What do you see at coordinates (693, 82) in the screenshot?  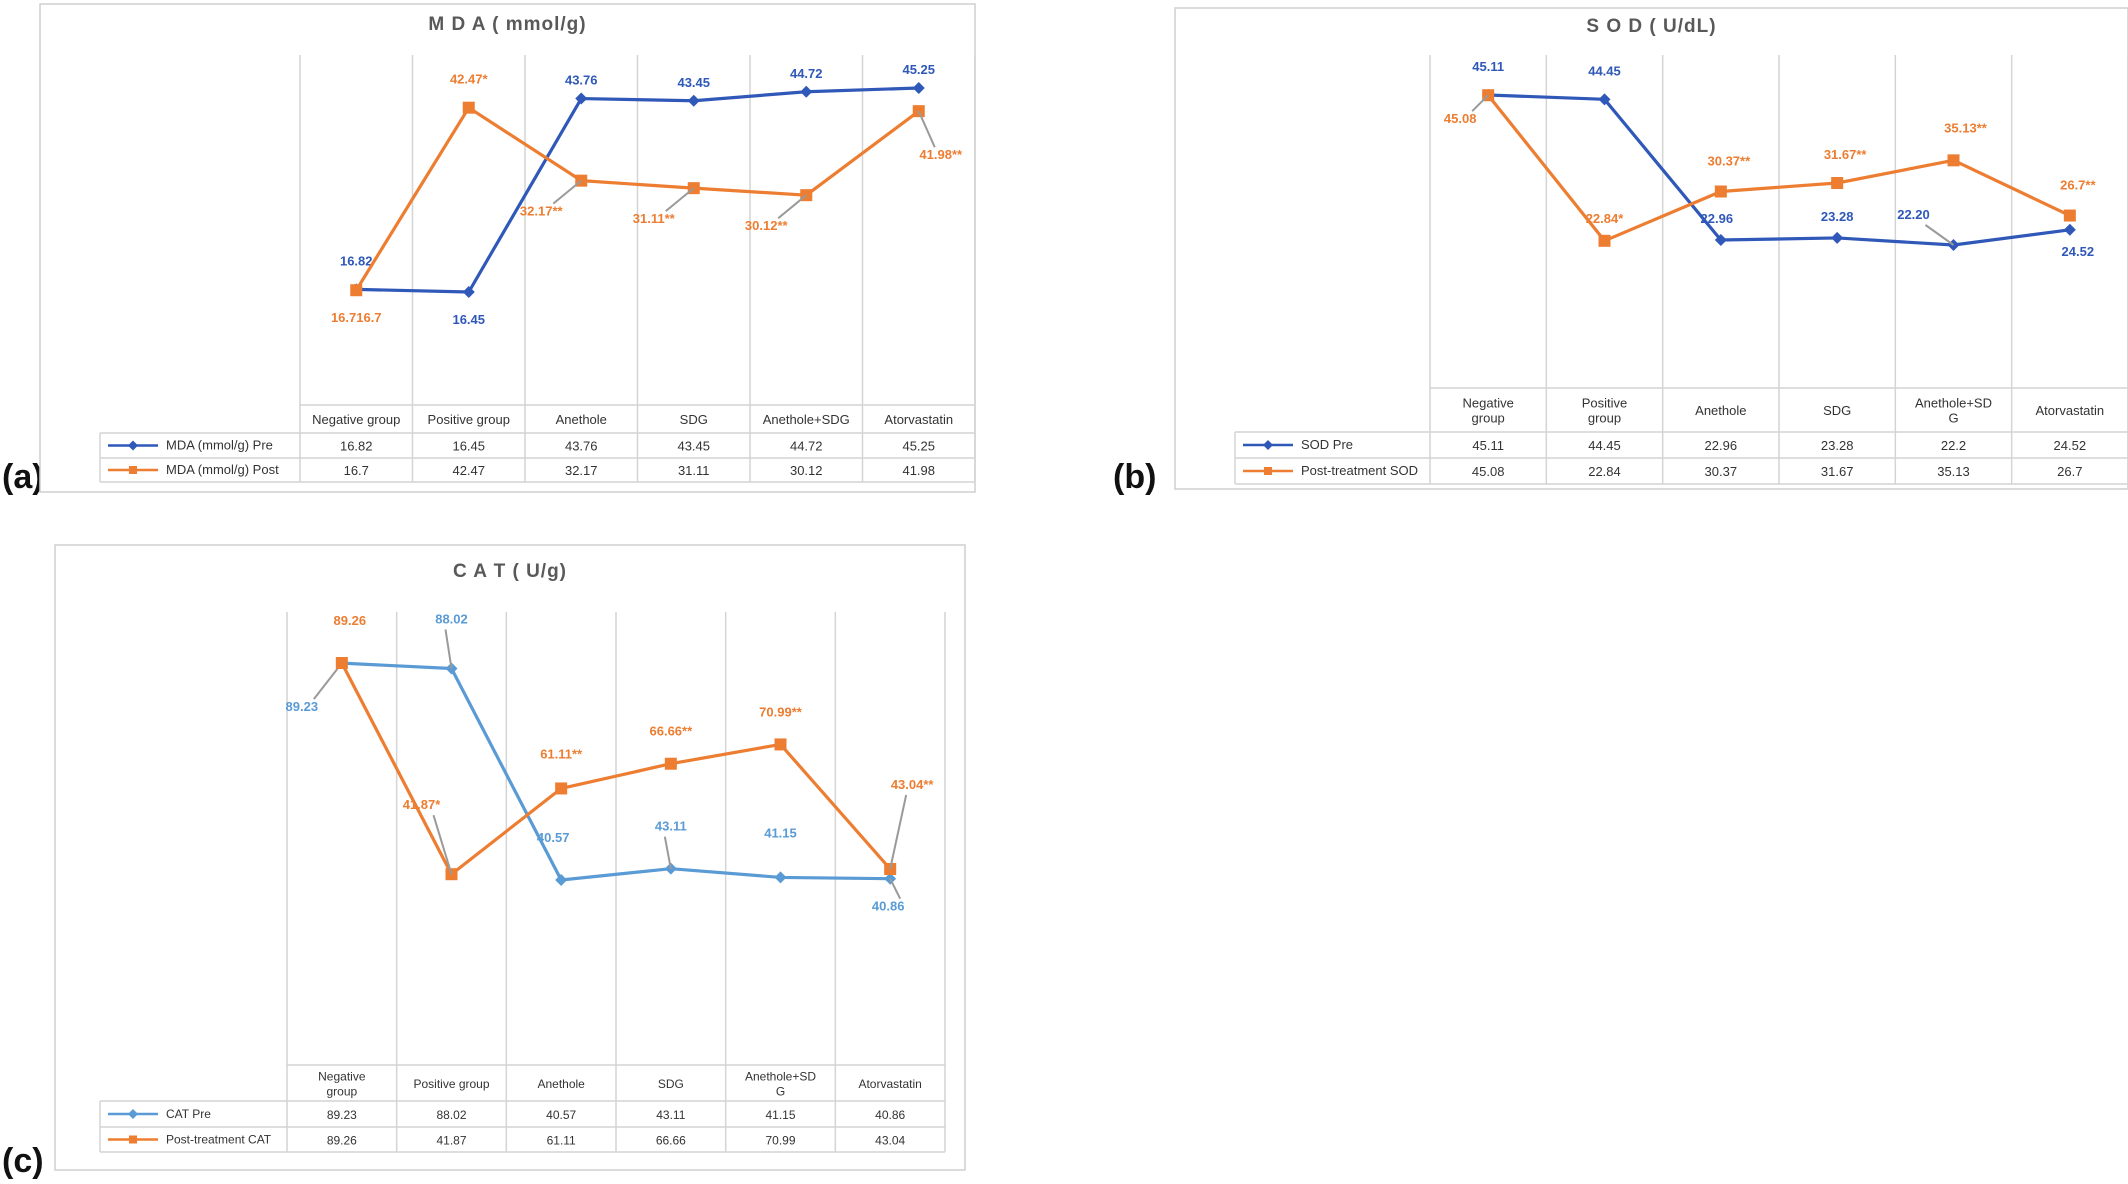 I see `data-label-a-0-3: 43.45` at bounding box center [693, 82].